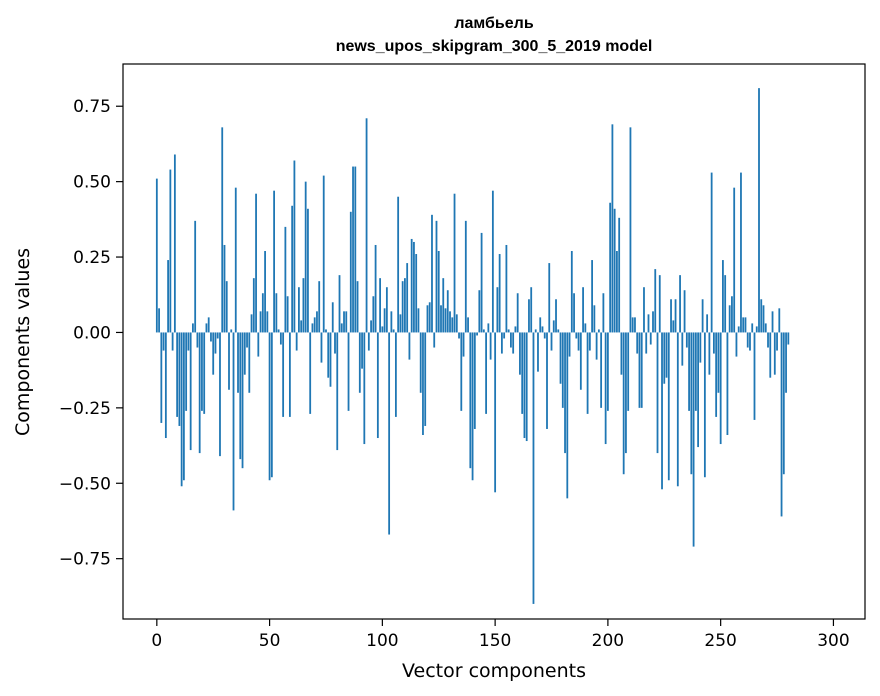 Image resolution: width=880 pixels, height=696 pixels. I want to click on chart-title: ламбьель, so click(493, 23).